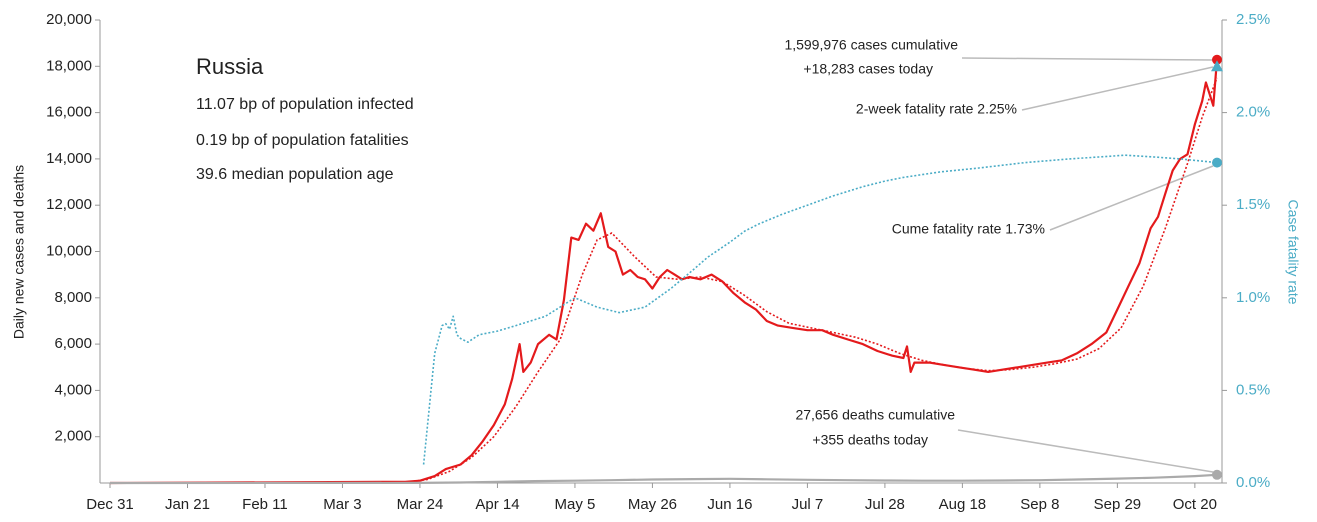 This screenshot has width=1317, height=522. Describe the element at coordinates (1253, 482) in the screenshot. I see `y2-tick-label: 0.0%` at that location.